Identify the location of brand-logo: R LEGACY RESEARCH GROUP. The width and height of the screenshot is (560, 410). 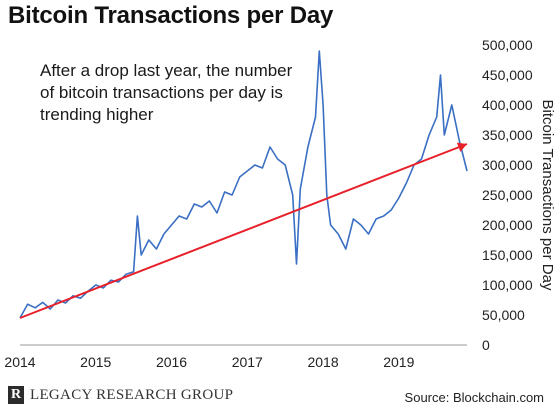
(120, 395).